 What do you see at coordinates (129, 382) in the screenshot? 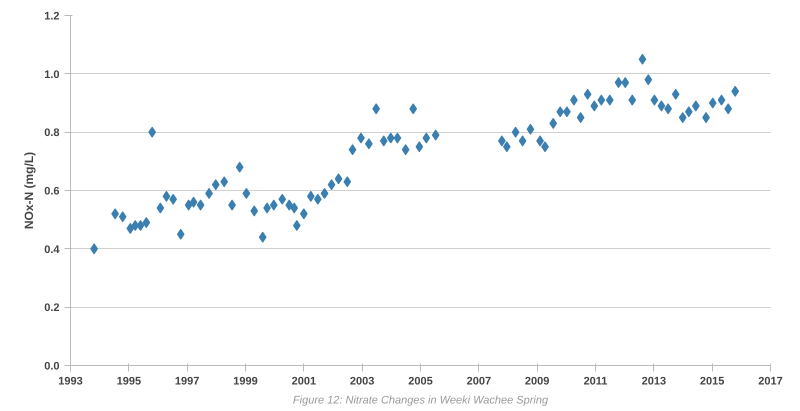
I see `x-tick-label: 1995` at bounding box center [129, 382].